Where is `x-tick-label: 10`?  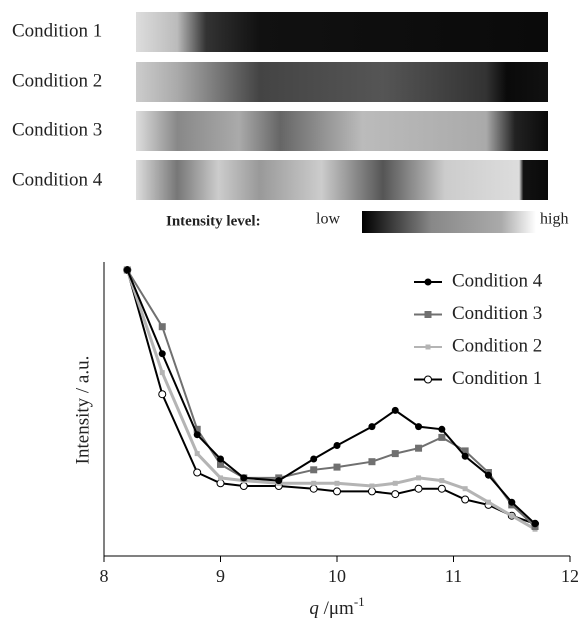 x-tick-label: 10 is located at coordinates (337, 576).